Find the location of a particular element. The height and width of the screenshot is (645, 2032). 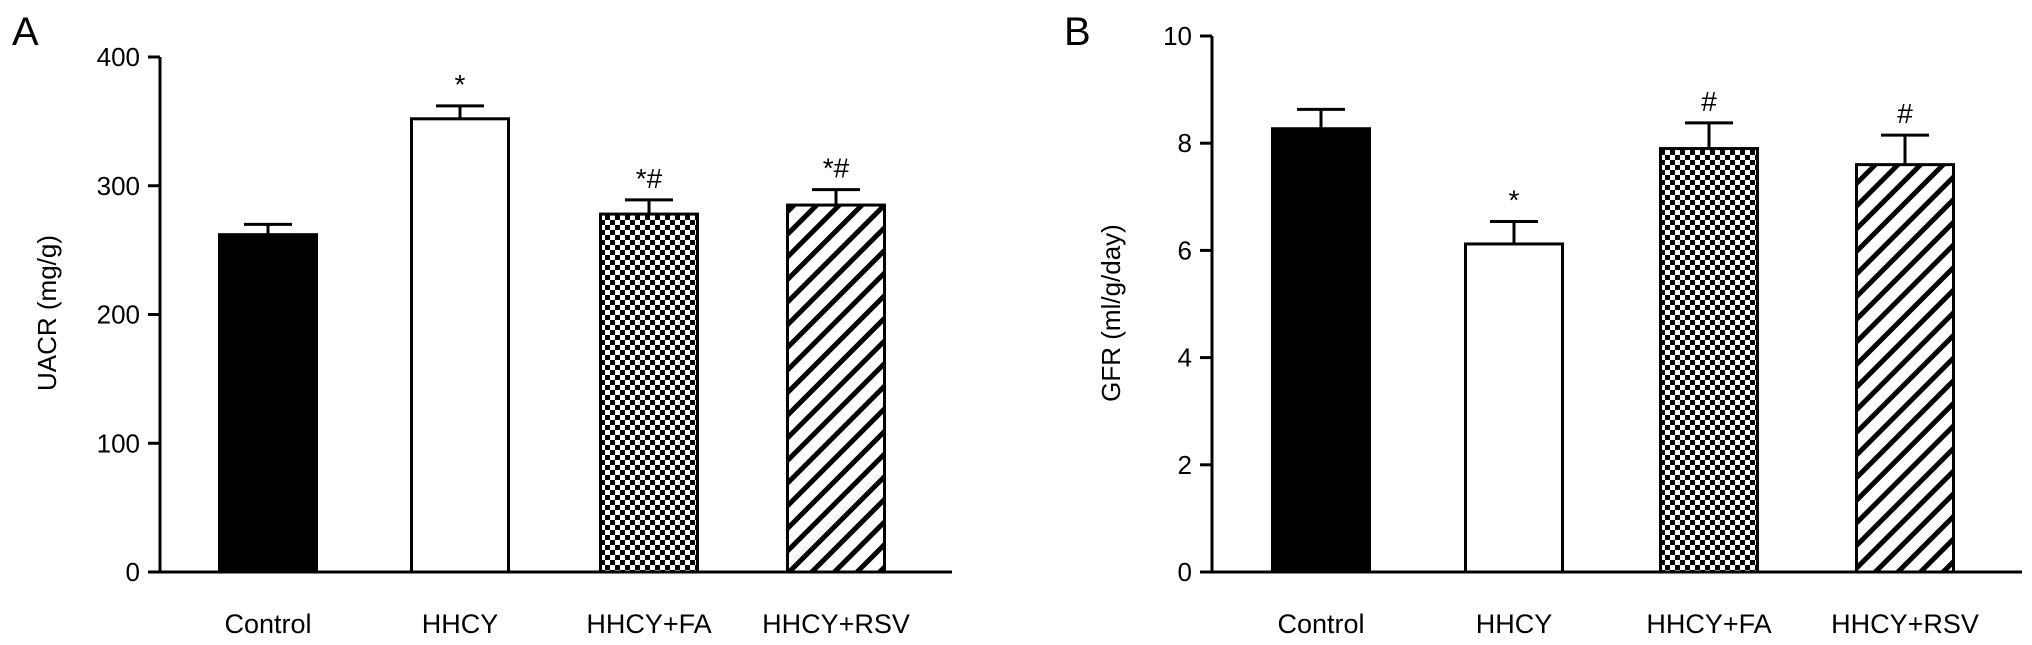

y-tick-label: 6 is located at coordinates (1185, 250).